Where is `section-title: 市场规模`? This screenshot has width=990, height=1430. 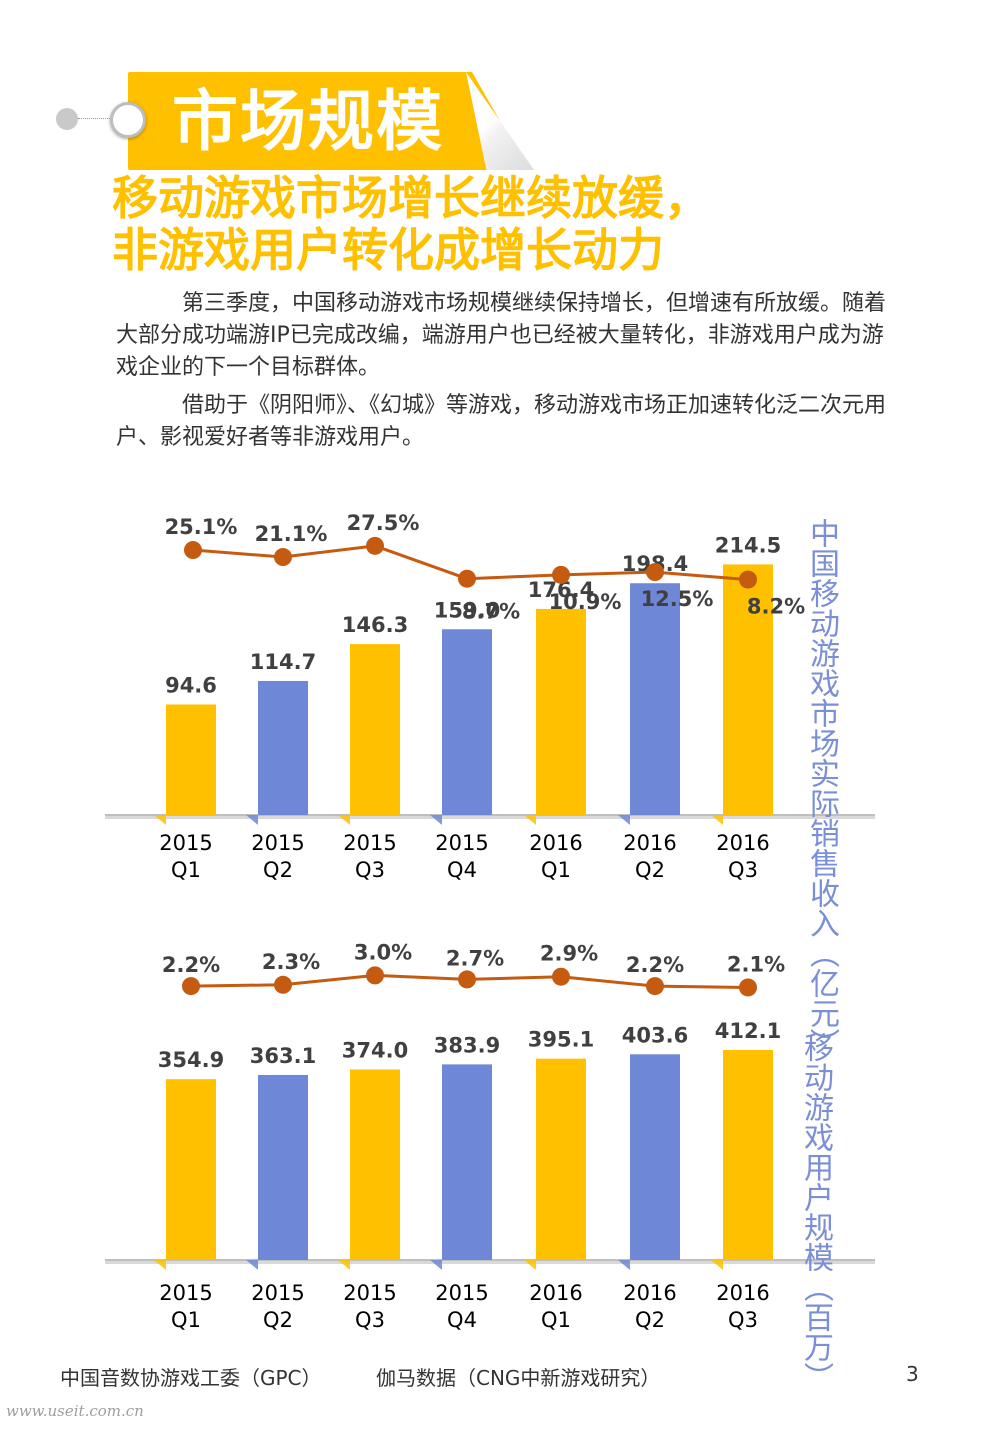
section-title: 市场规模 is located at coordinates (308, 121).